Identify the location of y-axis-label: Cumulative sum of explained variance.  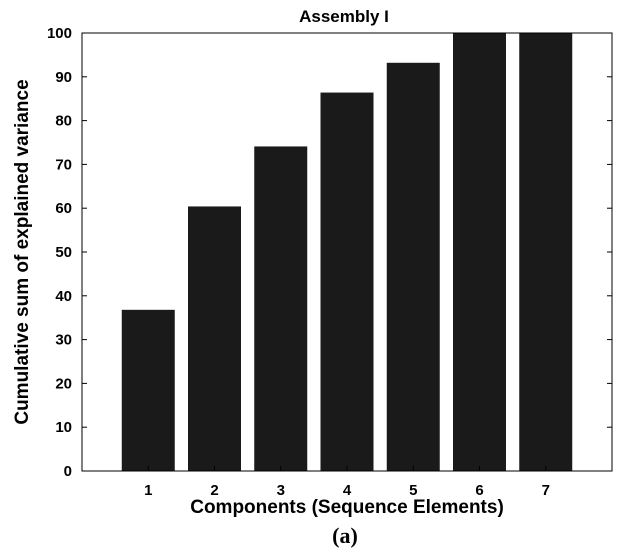
(22, 251).